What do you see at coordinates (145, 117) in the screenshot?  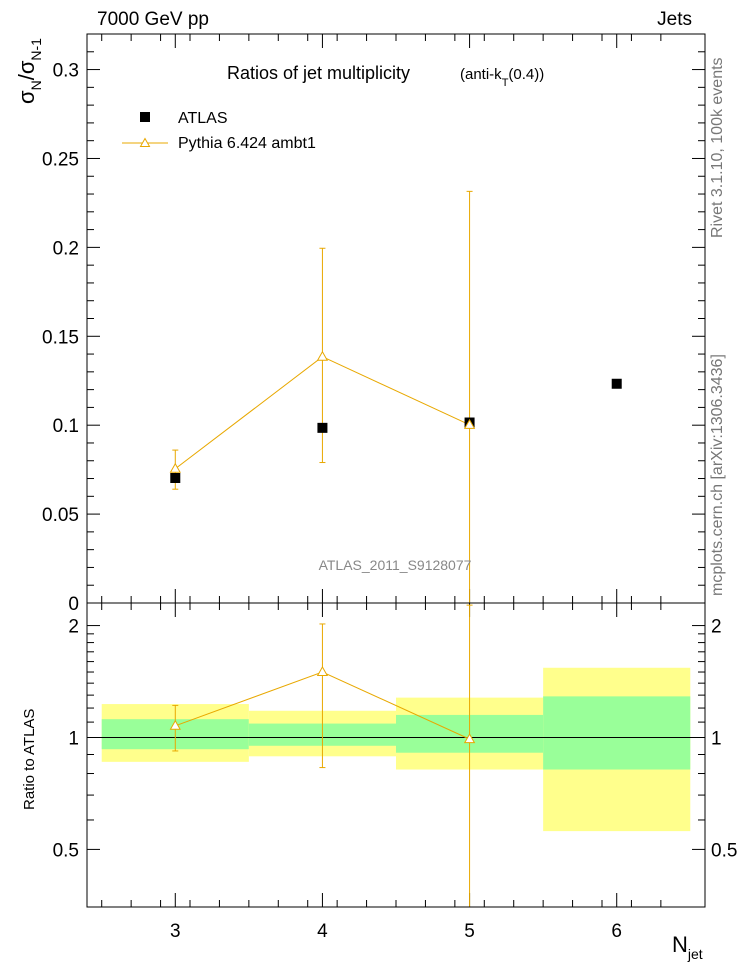 I see `legend-atlas-marker` at bounding box center [145, 117].